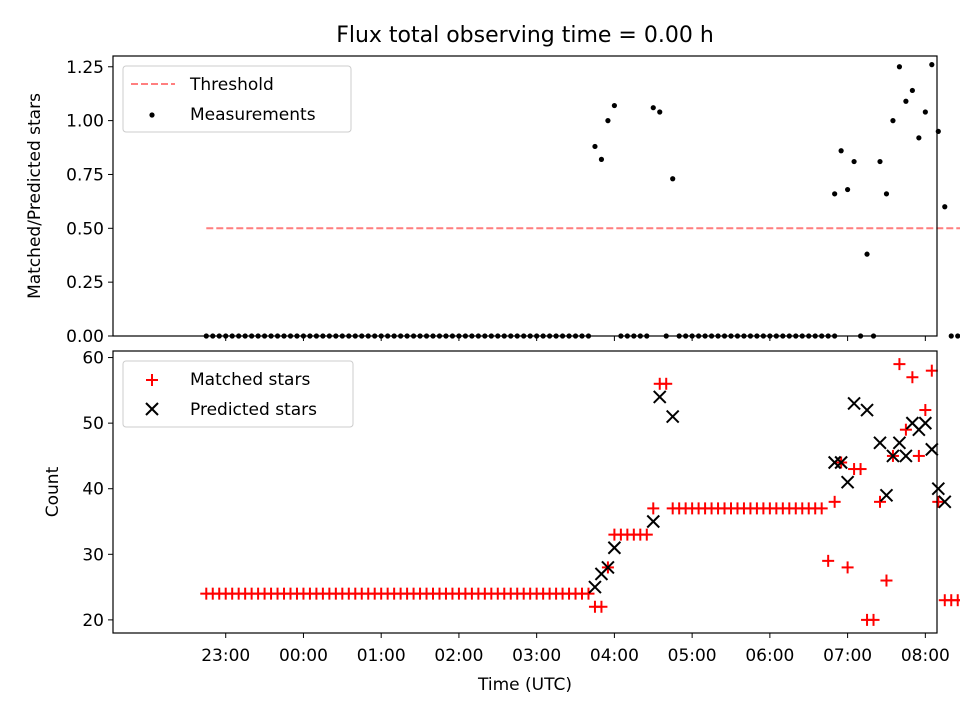  What do you see at coordinates (89, 202) in the screenshot?
I see `top-y-axis: 0.00 0.25 0.50 0.75 1.00 1.25` at bounding box center [89, 202].